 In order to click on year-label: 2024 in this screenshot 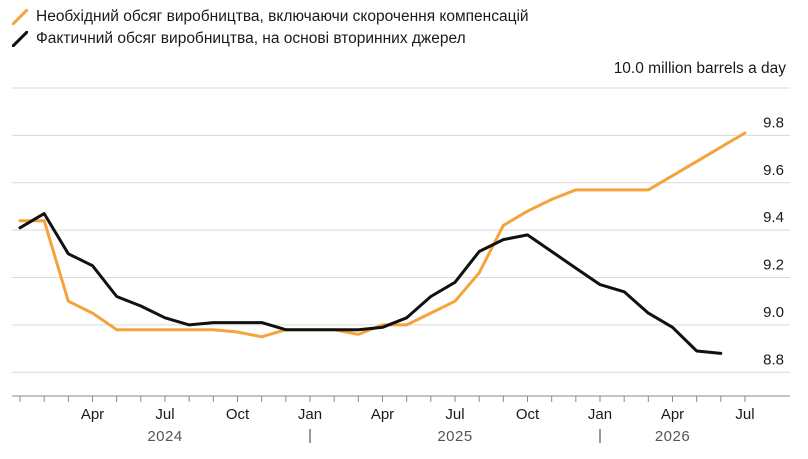, I will do `click(164, 436)`.